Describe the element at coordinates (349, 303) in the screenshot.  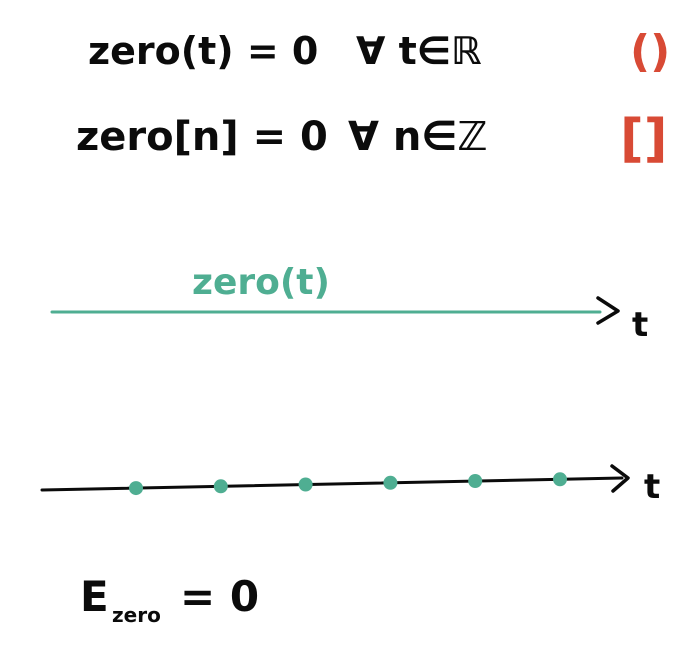
I see `continuous-plot: zero(t) t` at that location.